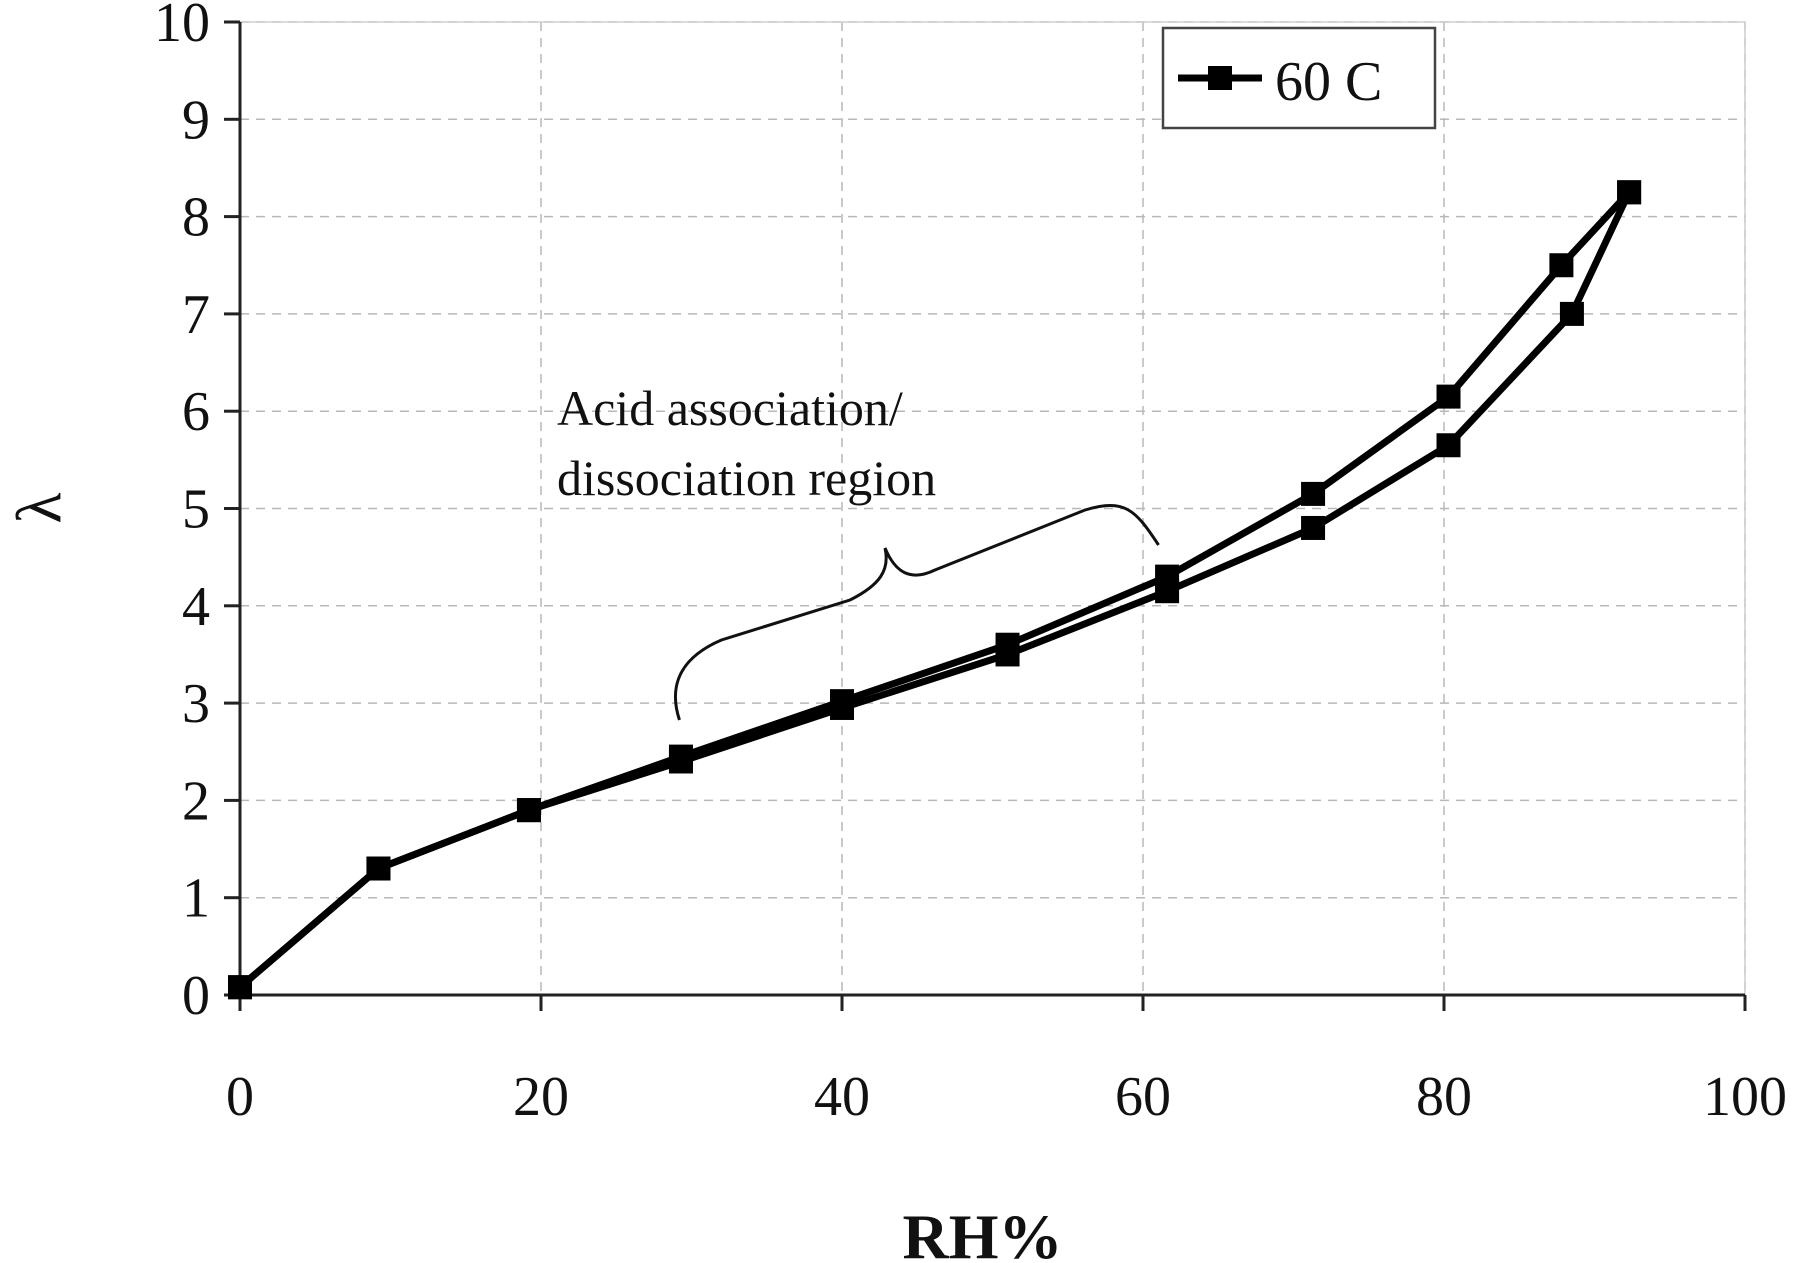  Describe the element at coordinates (182, 27) in the screenshot. I see `y-tick-label-10: 10` at that location.